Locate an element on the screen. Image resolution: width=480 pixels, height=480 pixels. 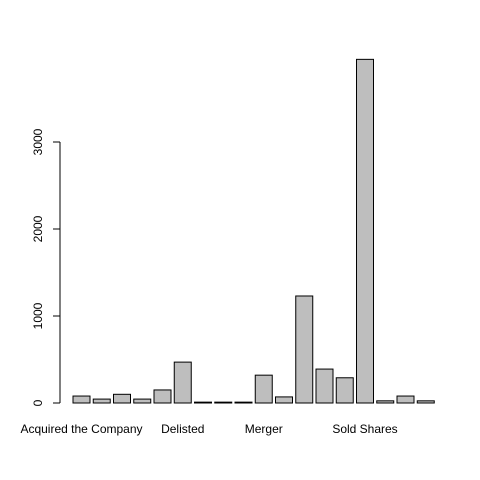
y-tick-label: 1000 is located at coordinates (38, 315).